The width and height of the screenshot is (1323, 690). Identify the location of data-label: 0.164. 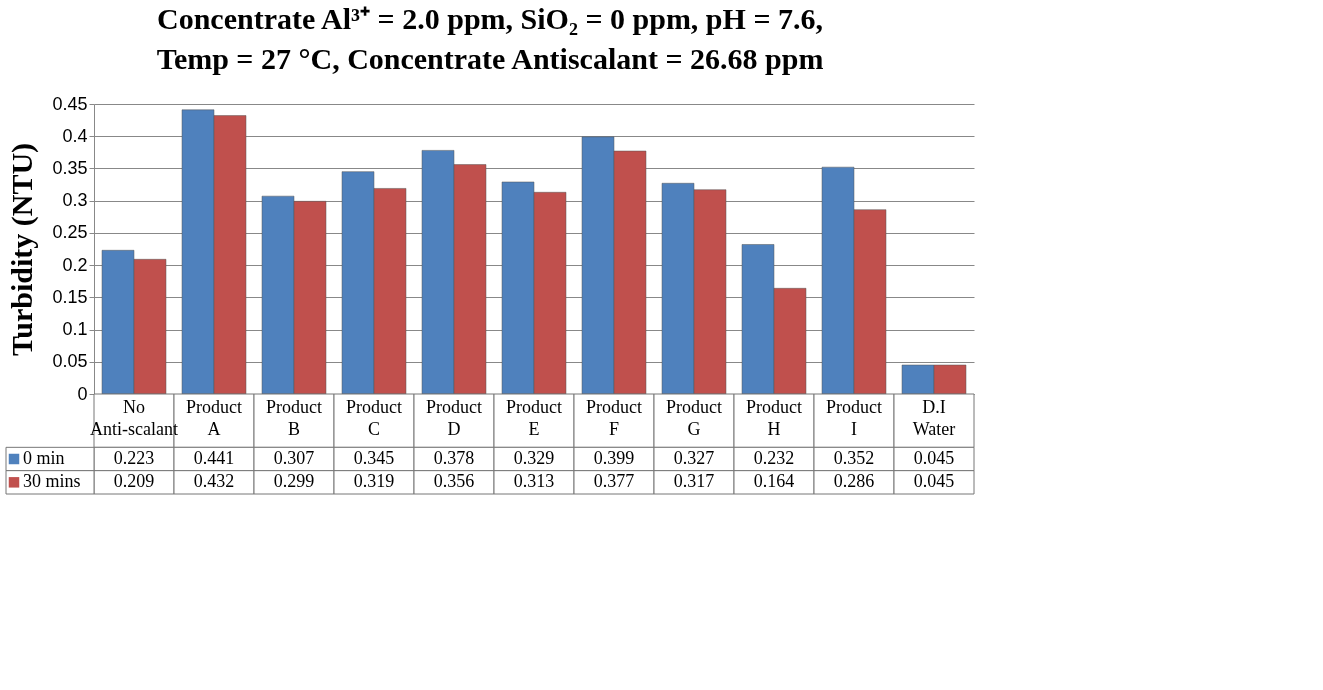
(774, 481).